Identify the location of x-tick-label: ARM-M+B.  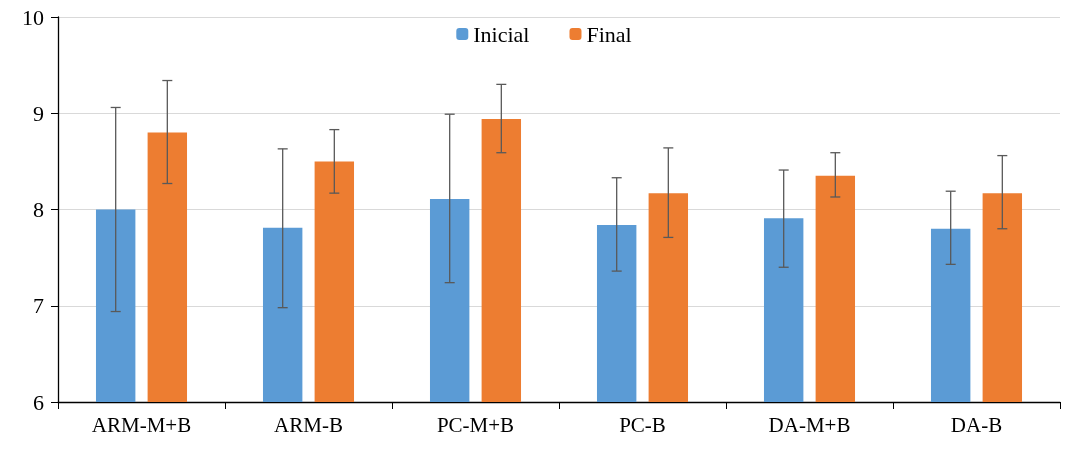
(141, 424).